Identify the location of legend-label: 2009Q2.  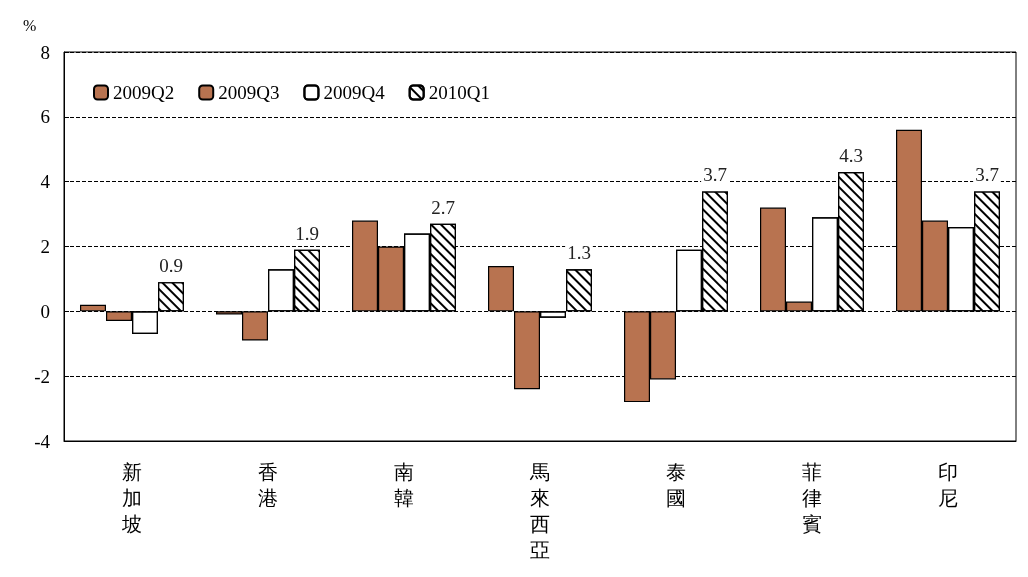
(144, 92).